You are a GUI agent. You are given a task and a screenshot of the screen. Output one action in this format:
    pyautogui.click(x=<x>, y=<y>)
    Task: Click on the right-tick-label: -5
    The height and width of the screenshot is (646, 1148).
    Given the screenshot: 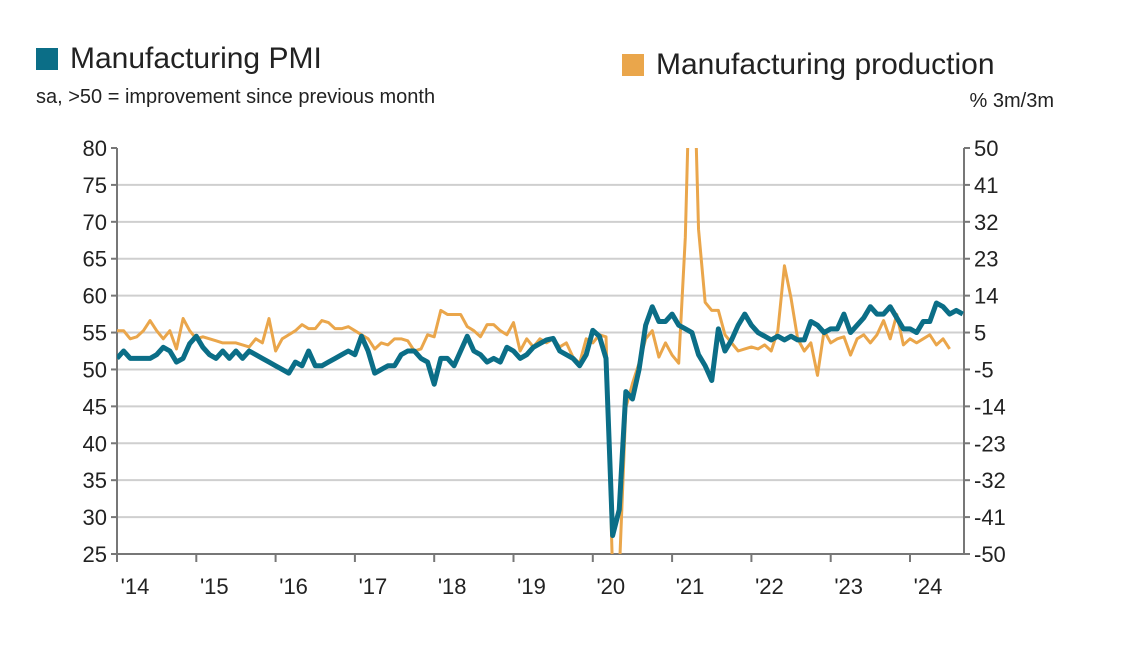 What is the action you would take?
    pyautogui.click(x=984, y=369)
    